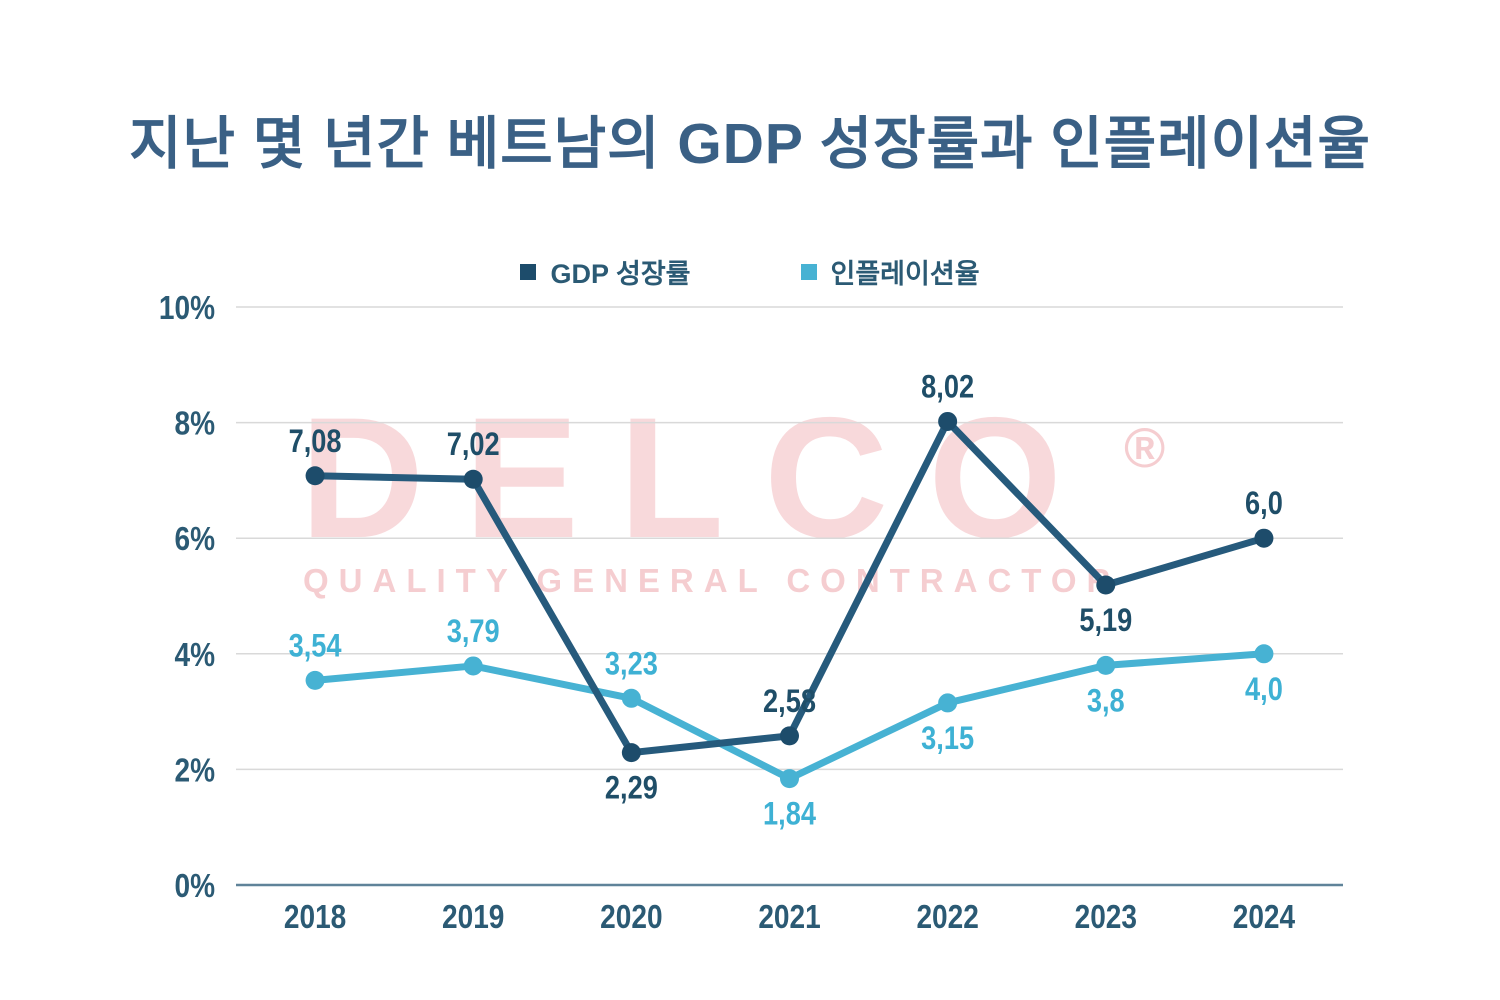 Image resolution: width=1500 pixels, height=1000 pixels. I want to click on x-tick-label: 2019, so click(473, 917).